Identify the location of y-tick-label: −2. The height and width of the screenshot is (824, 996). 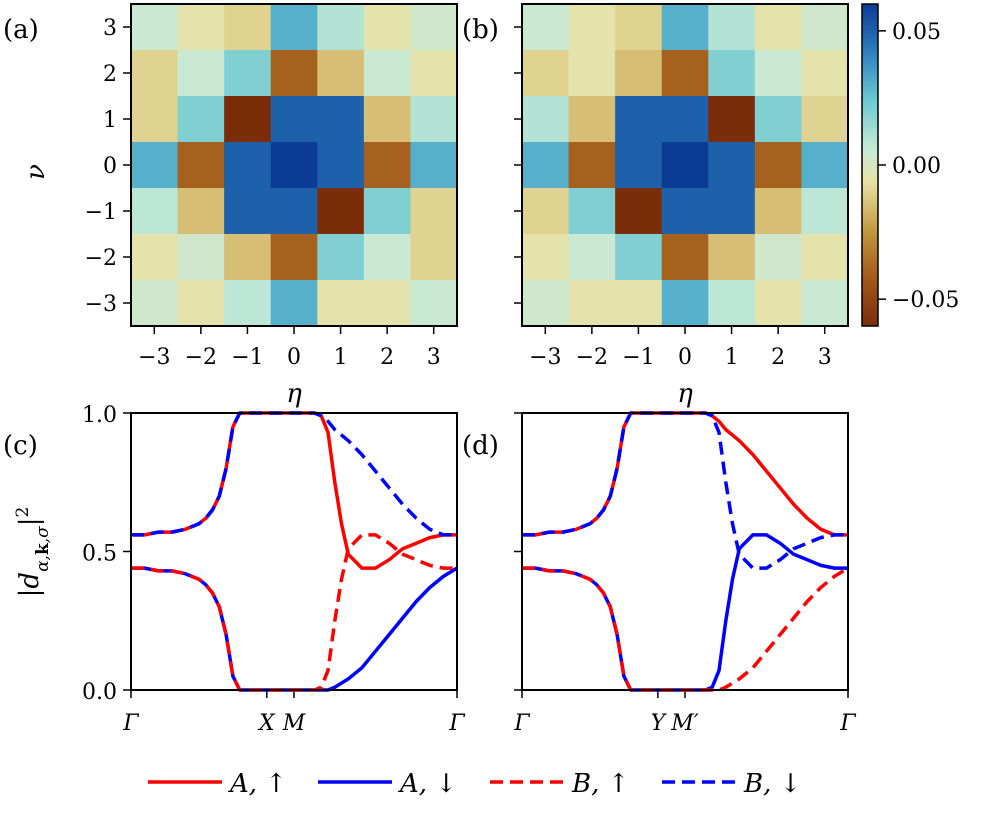
(101, 258).